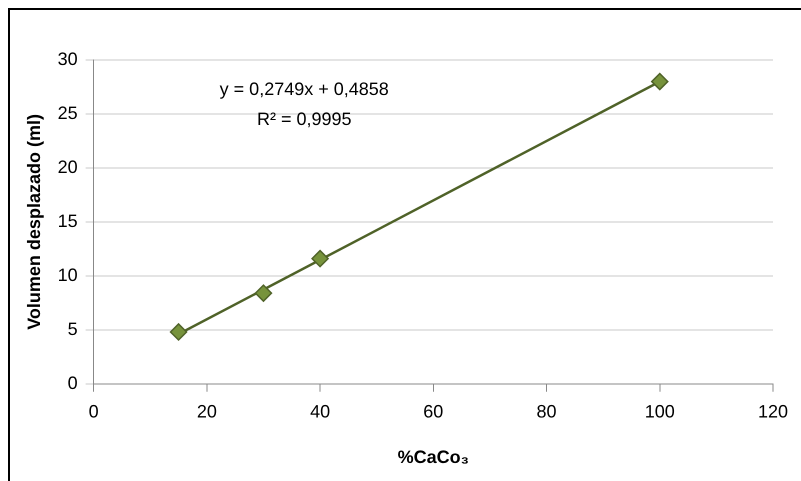  I want to click on x-tick-label: 60, so click(433, 412).